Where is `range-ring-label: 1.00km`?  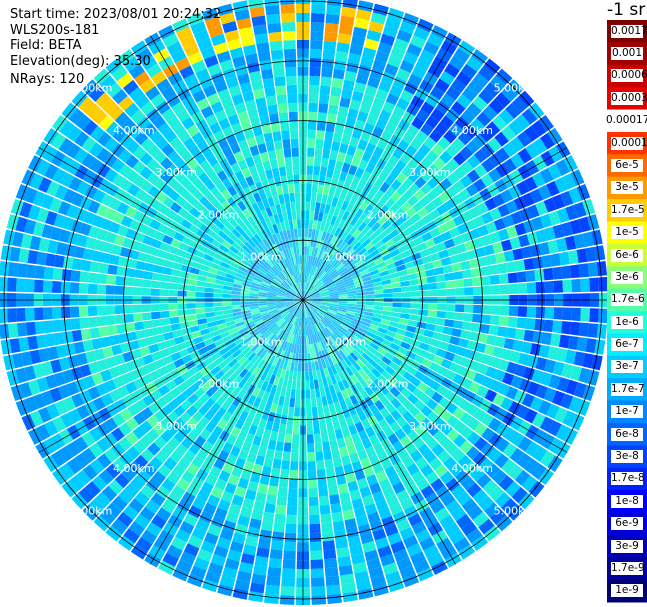
range-ring-label: 1.00km is located at coordinates (345, 257).